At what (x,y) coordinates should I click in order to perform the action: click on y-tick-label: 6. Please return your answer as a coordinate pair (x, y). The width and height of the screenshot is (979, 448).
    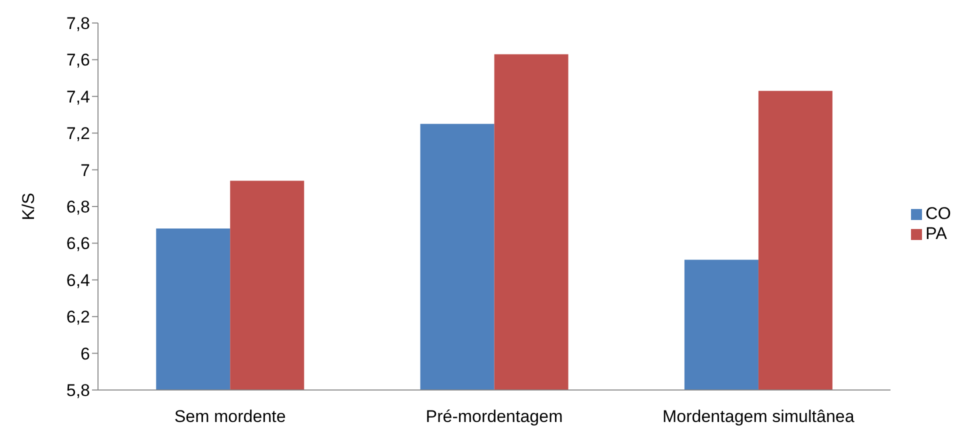
    Looking at the image, I should click on (85, 354).